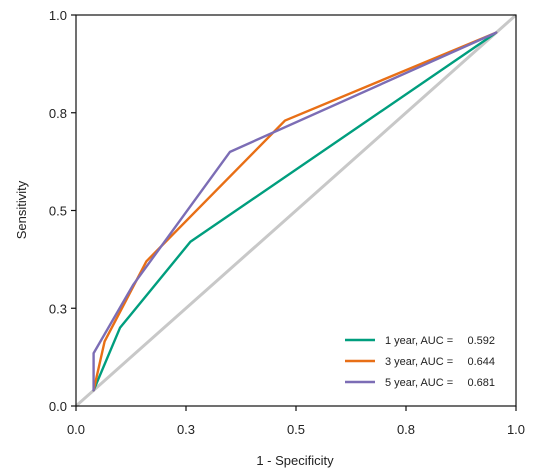  Describe the element at coordinates (58, 308) in the screenshot. I see `y-tick-label: 0.3` at that location.